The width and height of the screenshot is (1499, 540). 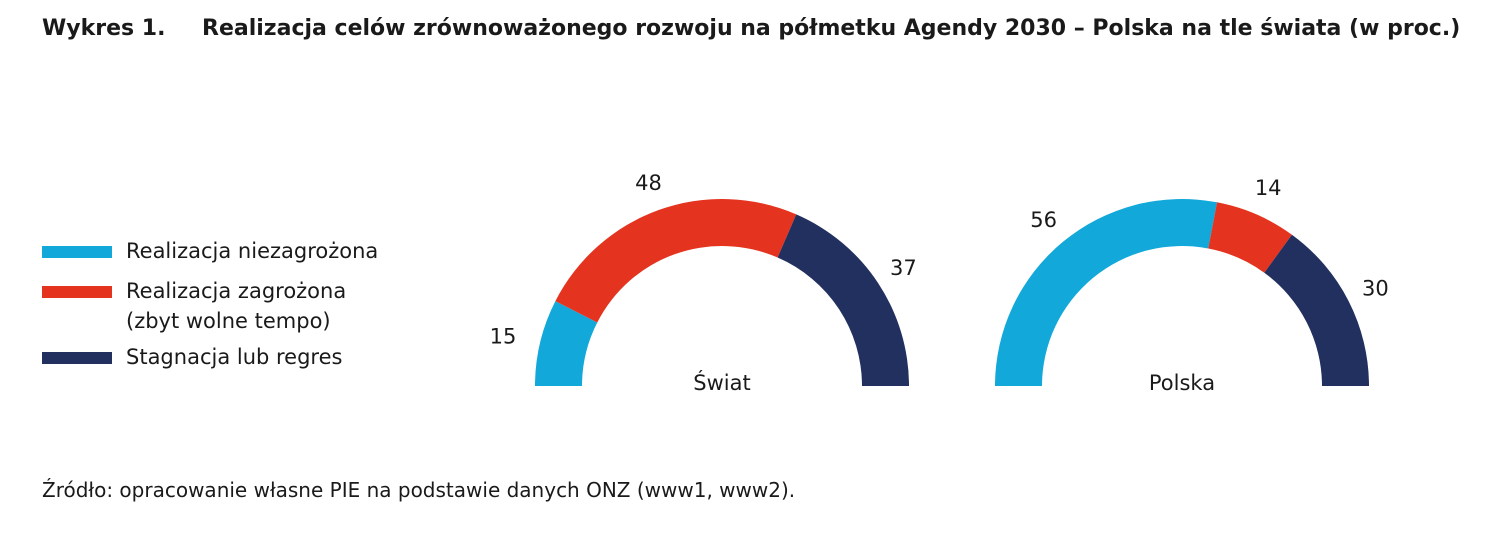 I want to click on value-label-polska-0: 56, so click(x=1043, y=220).